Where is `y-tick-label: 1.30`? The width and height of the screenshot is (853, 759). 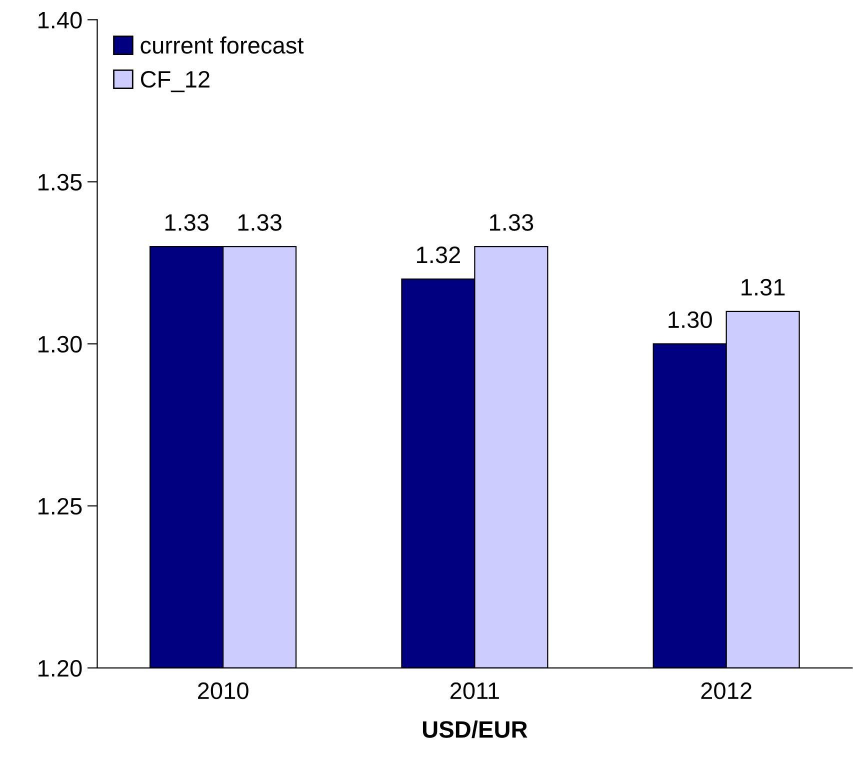 y-tick-label: 1.30 is located at coordinates (60, 344).